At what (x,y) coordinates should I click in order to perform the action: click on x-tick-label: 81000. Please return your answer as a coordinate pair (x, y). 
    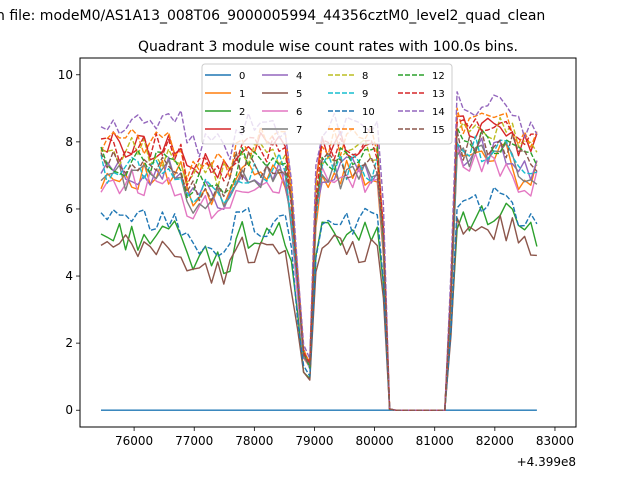
    Looking at the image, I should click on (435, 441).